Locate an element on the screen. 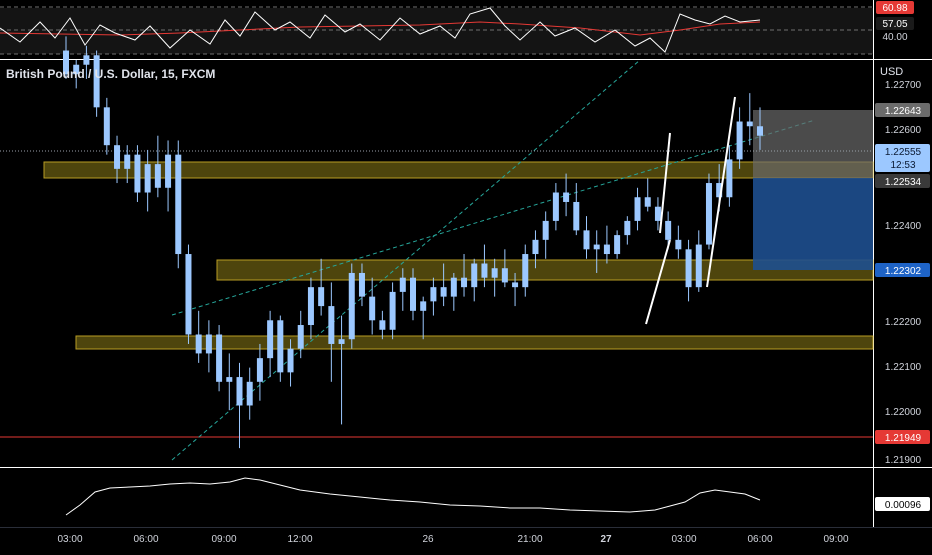 This screenshot has height=555, width=932. wedge-line-mid is located at coordinates (665, 183).